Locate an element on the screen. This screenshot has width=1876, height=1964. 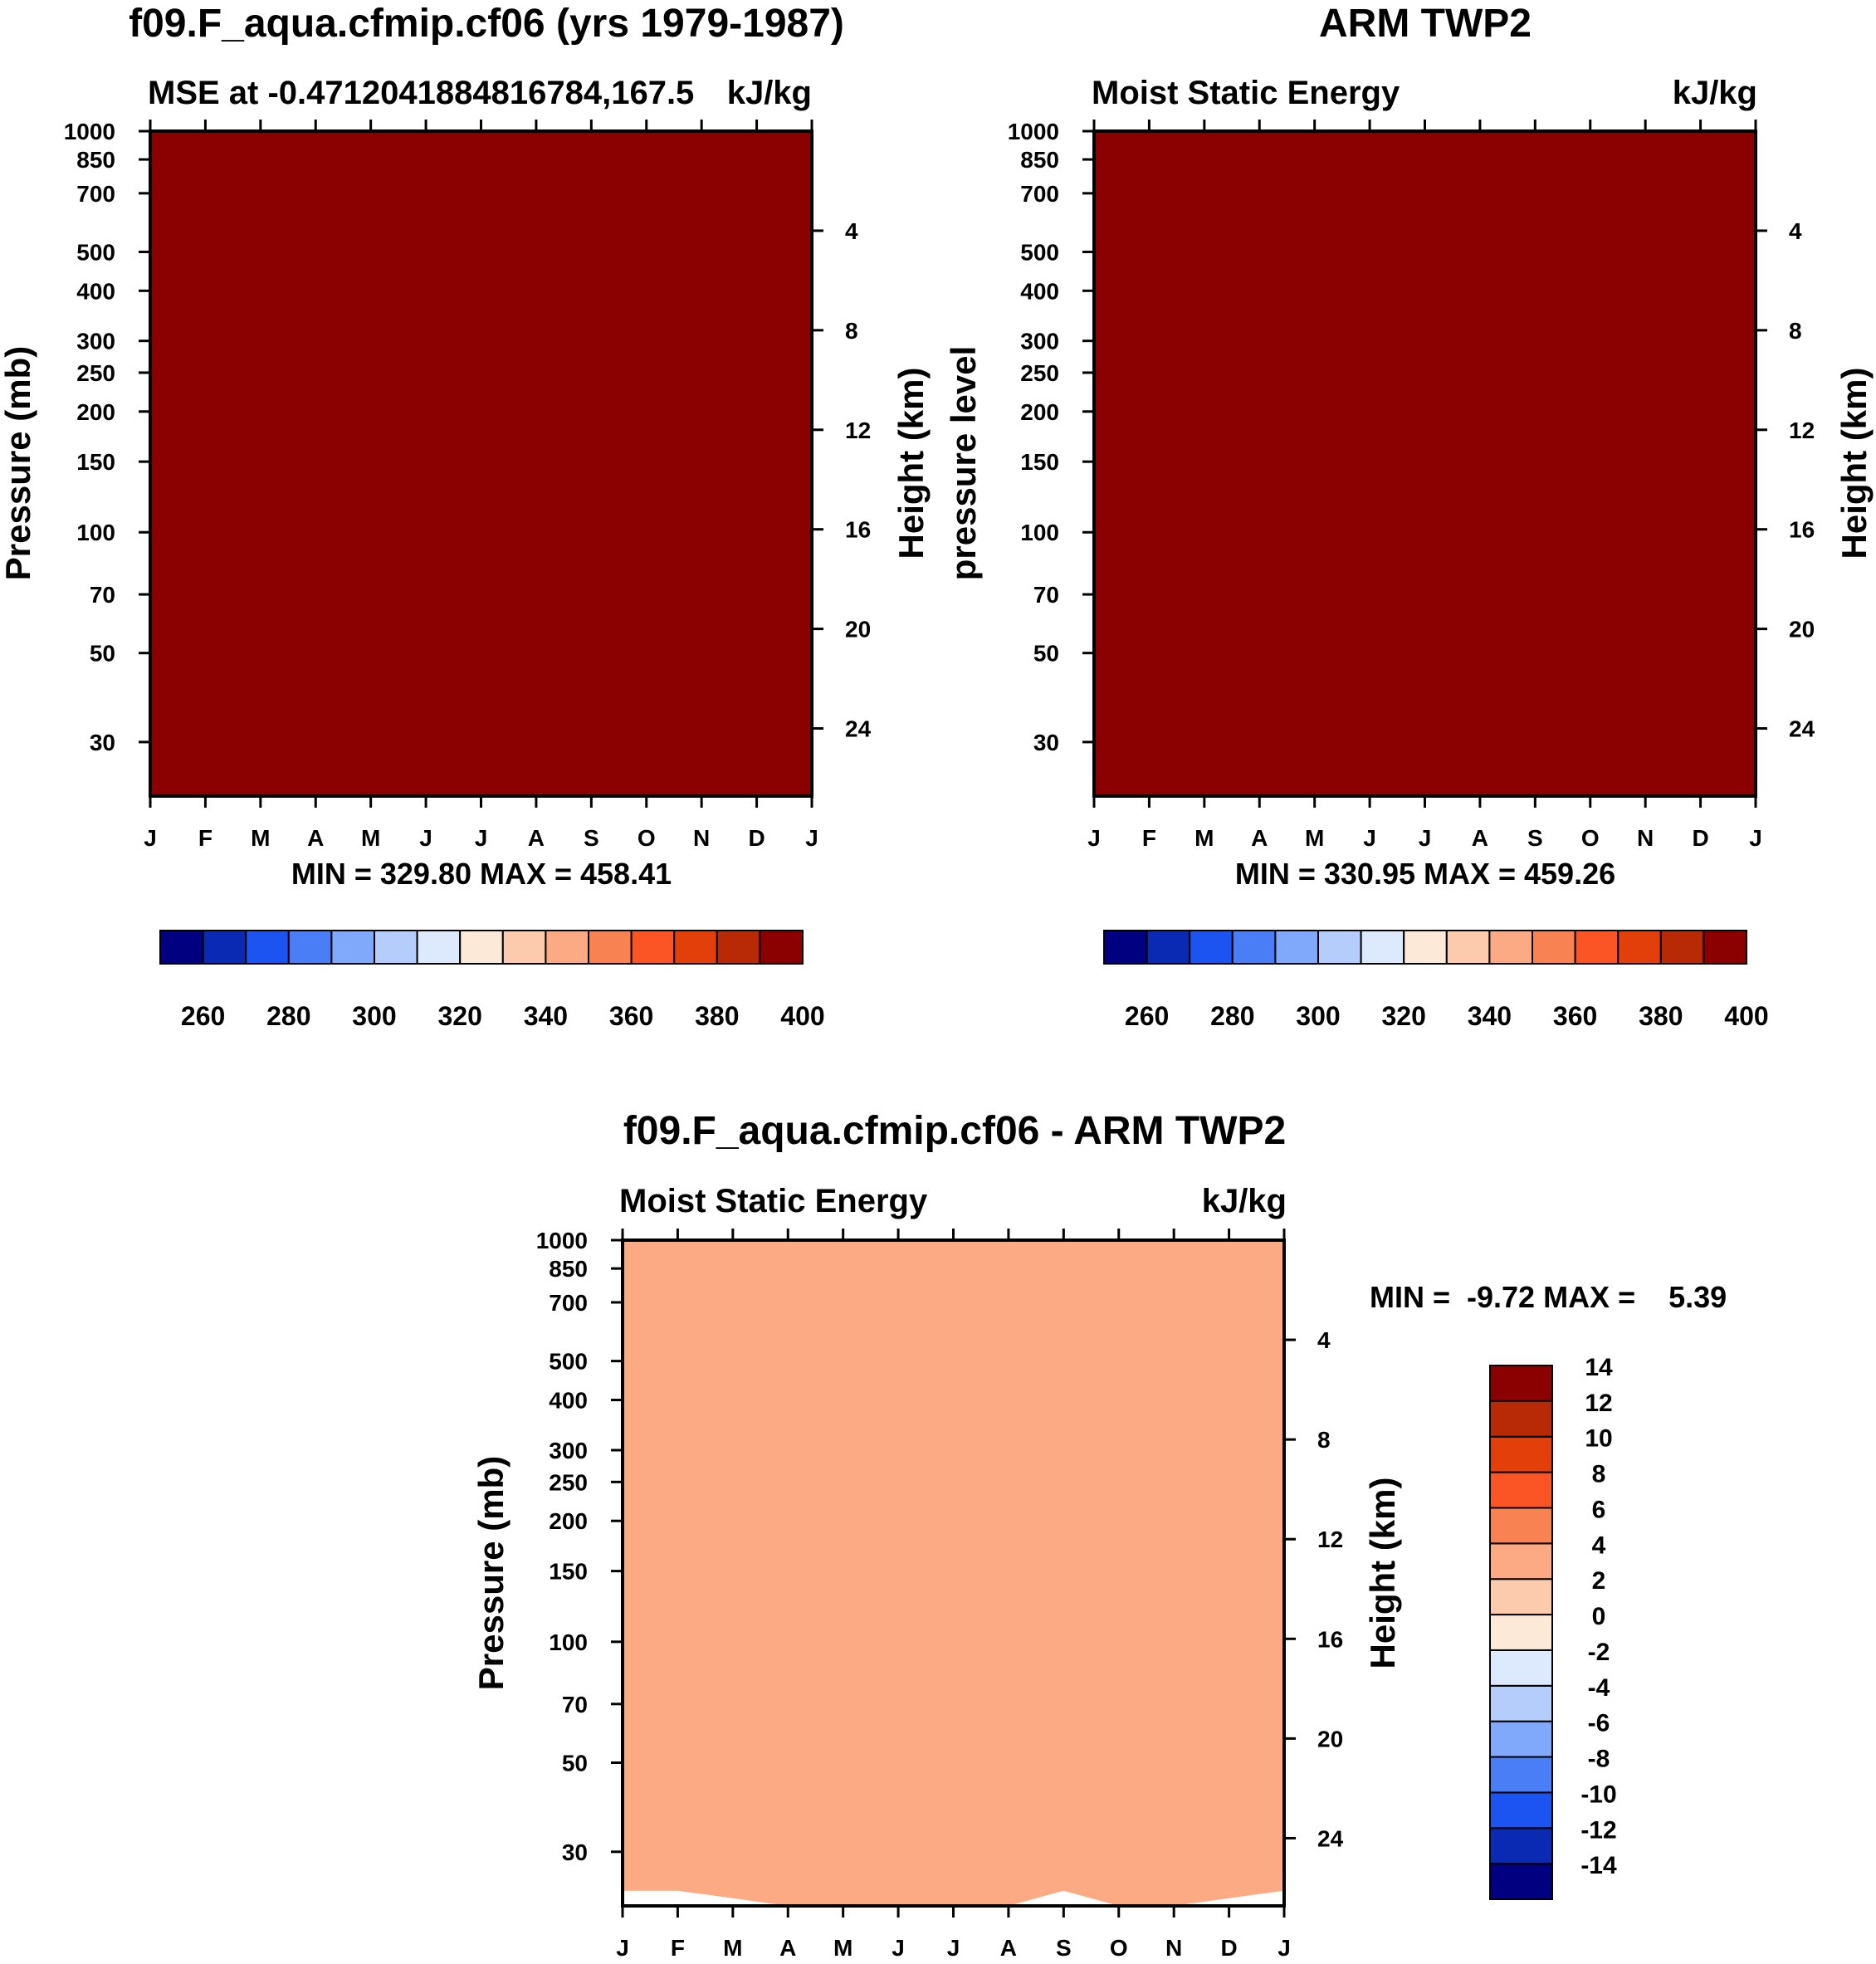
colorbar-label: 14 is located at coordinates (1599, 1367).